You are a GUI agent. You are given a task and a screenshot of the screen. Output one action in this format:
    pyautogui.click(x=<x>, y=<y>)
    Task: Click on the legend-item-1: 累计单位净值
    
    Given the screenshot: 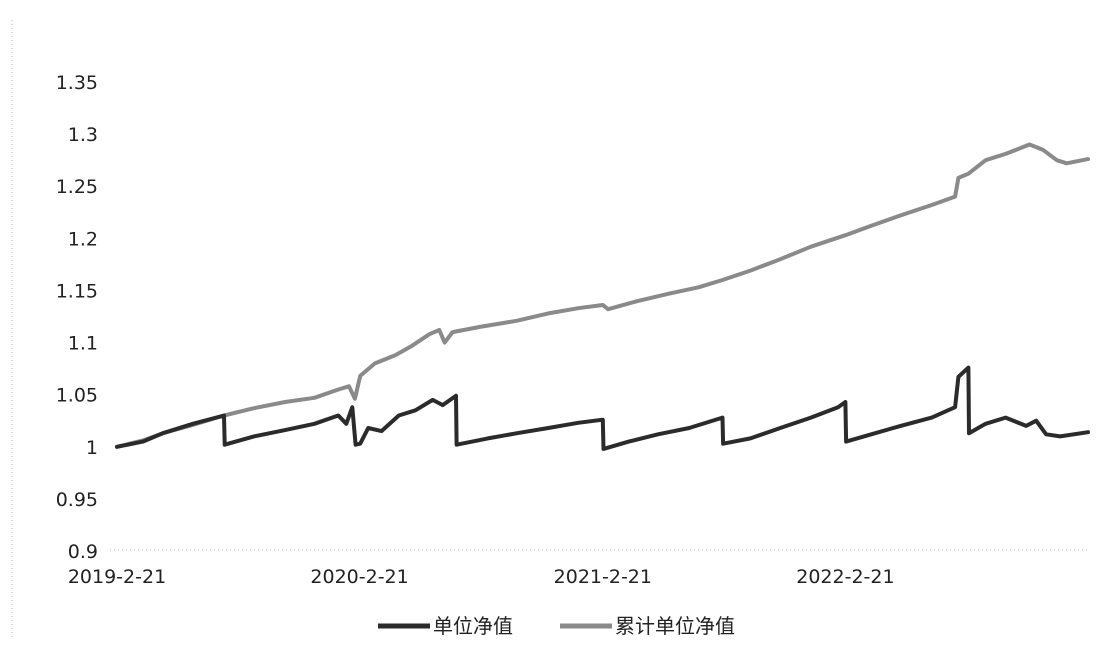 What is the action you would take?
    pyautogui.click(x=647, y=626)
    